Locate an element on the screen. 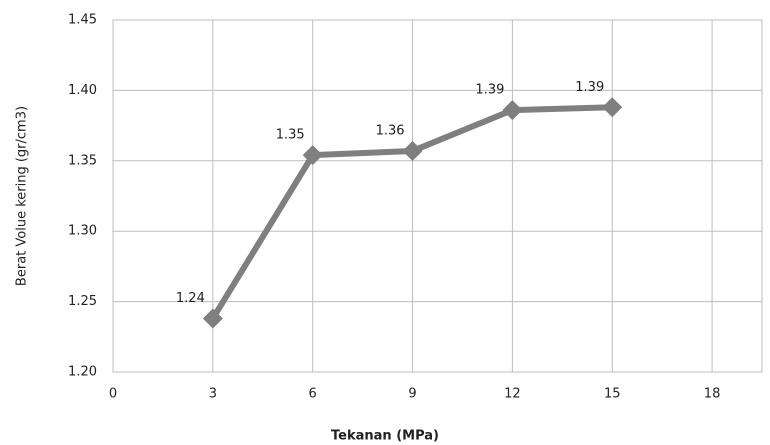  y-tick-label: 1.40 is located at coordinates (82, 90).